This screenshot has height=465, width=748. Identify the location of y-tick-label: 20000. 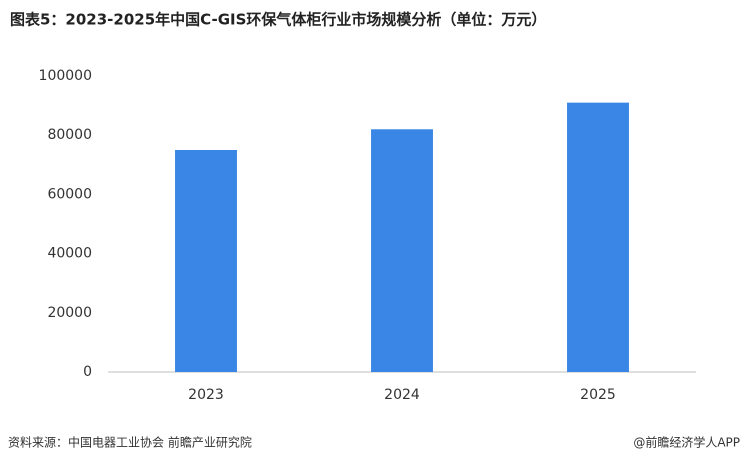
(69, 313).